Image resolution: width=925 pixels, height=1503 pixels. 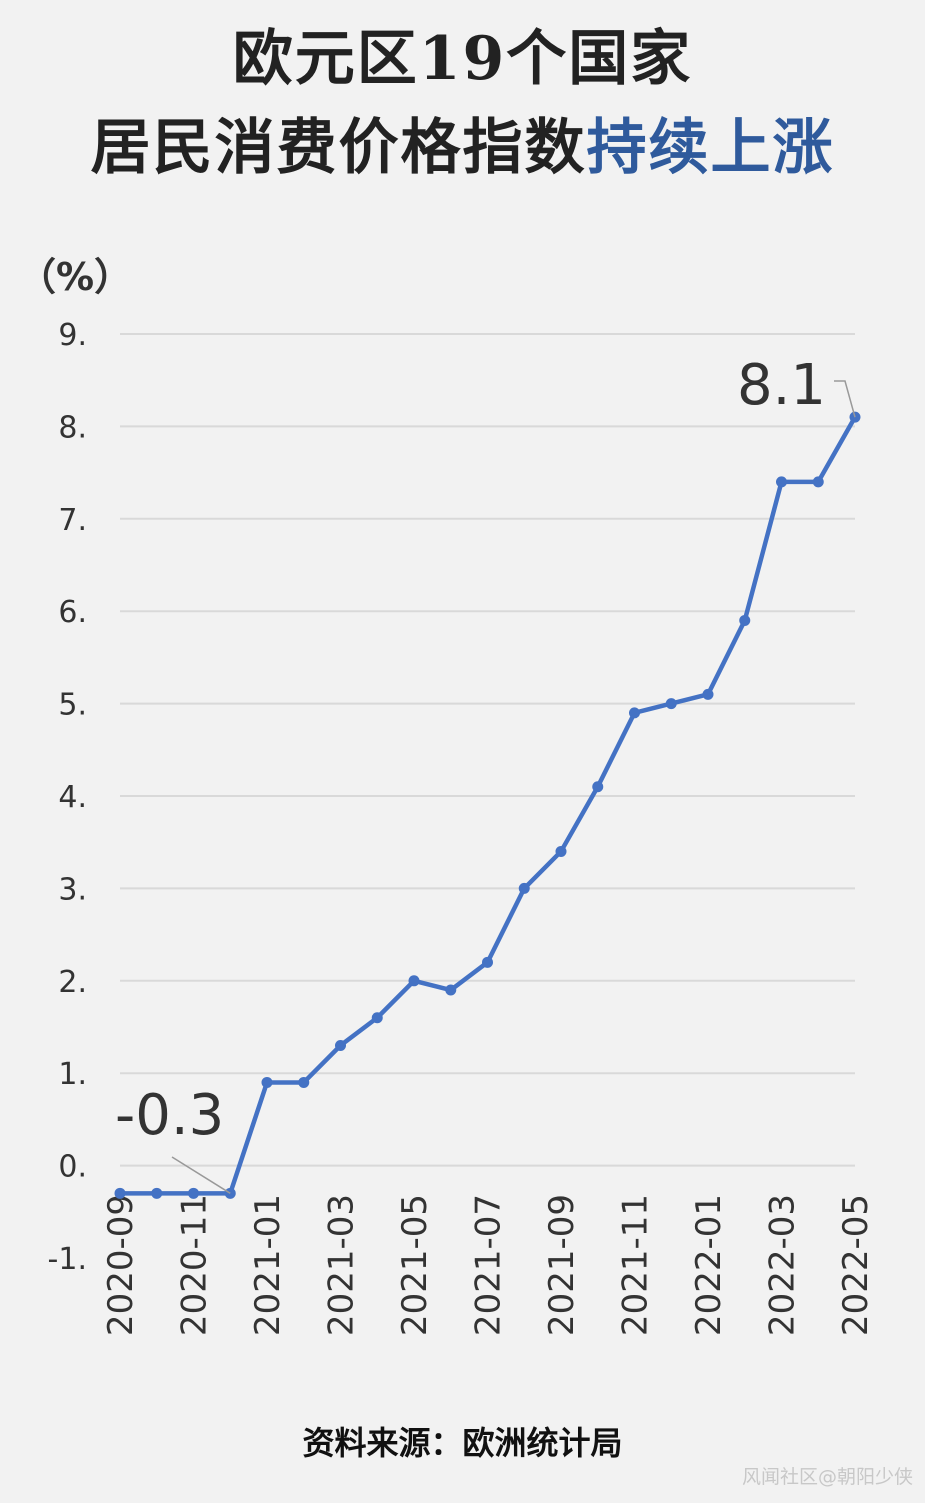 I want to click on x-tick-label: 2020-11, so click(x=195, y=1265).